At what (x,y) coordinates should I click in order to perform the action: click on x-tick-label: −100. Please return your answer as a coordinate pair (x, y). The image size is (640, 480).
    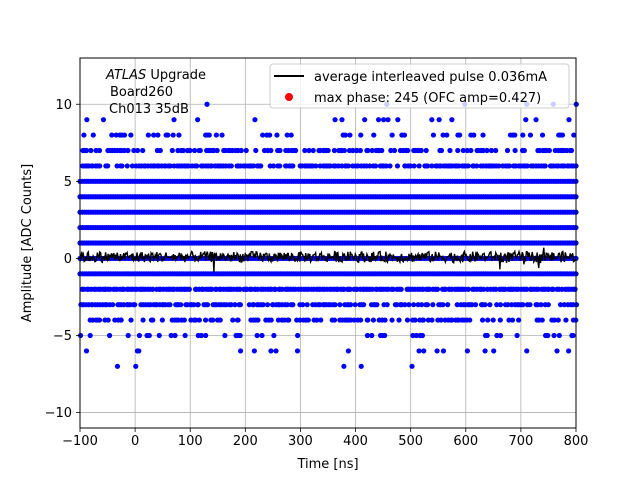
    Looking at the image, I should click on (80, 441).